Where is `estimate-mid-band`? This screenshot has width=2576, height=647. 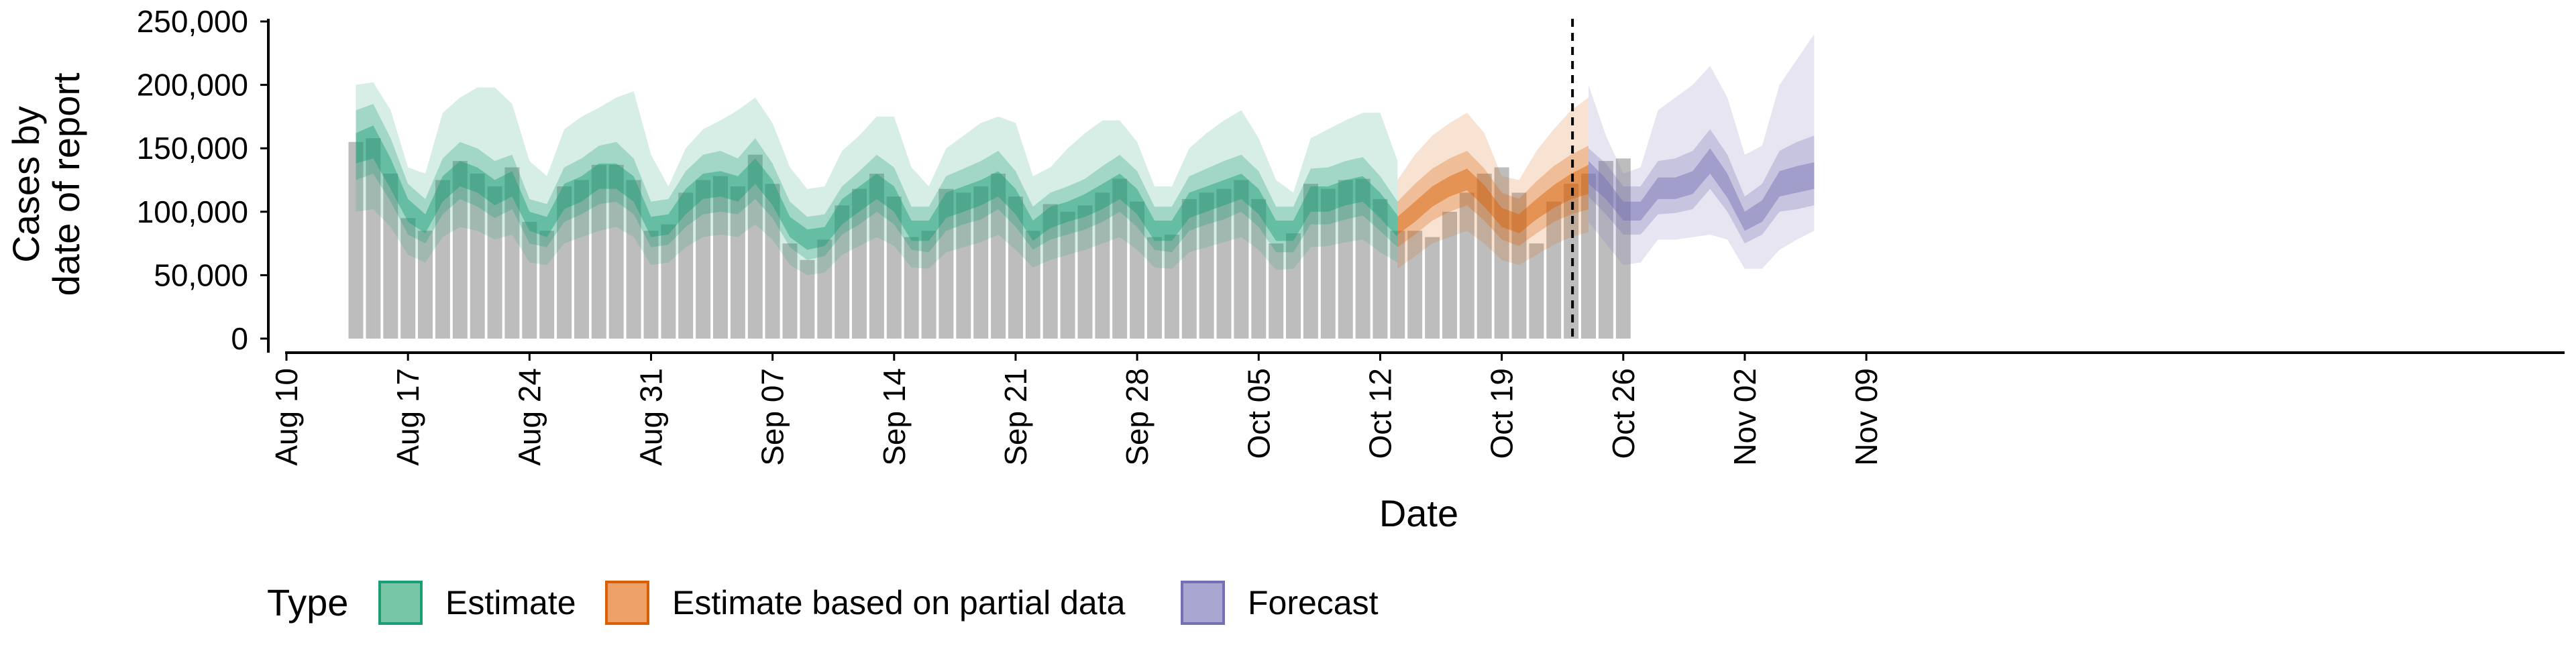
estimate-mid-band is located at coordinates (877, 182).